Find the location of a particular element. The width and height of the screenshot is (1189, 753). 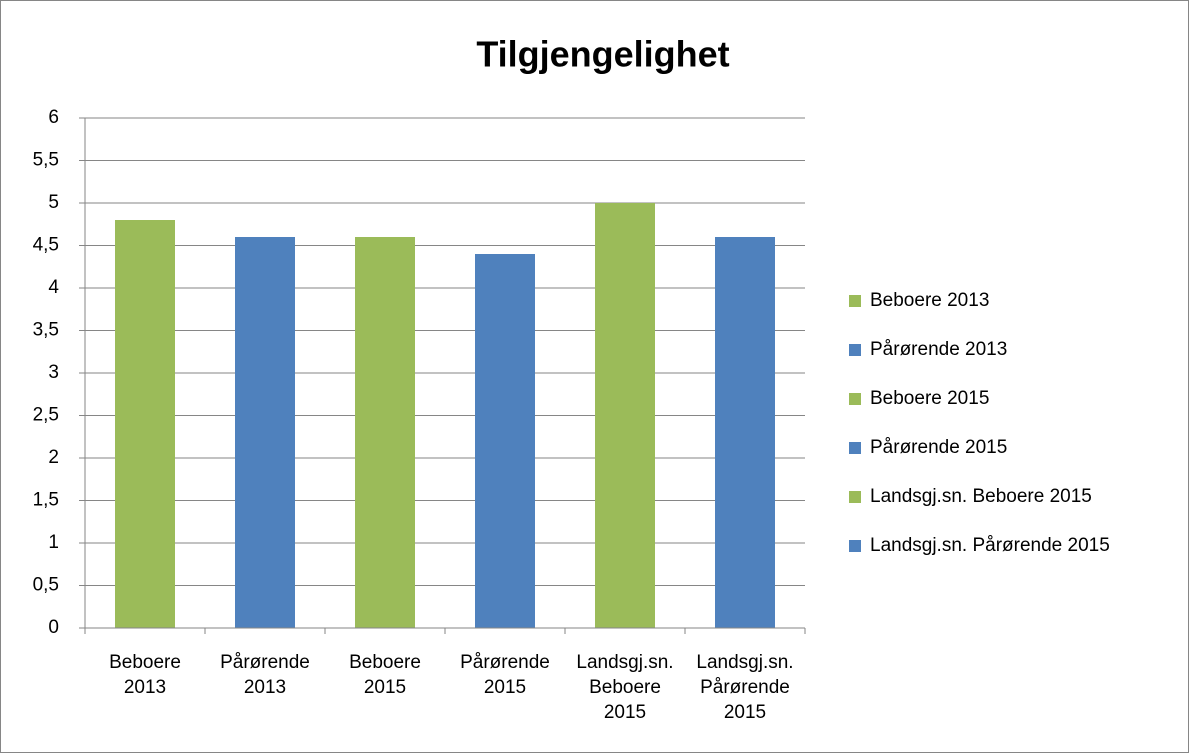

x-tick-label: Beboere 2015 is located at coordinates (385, 675).